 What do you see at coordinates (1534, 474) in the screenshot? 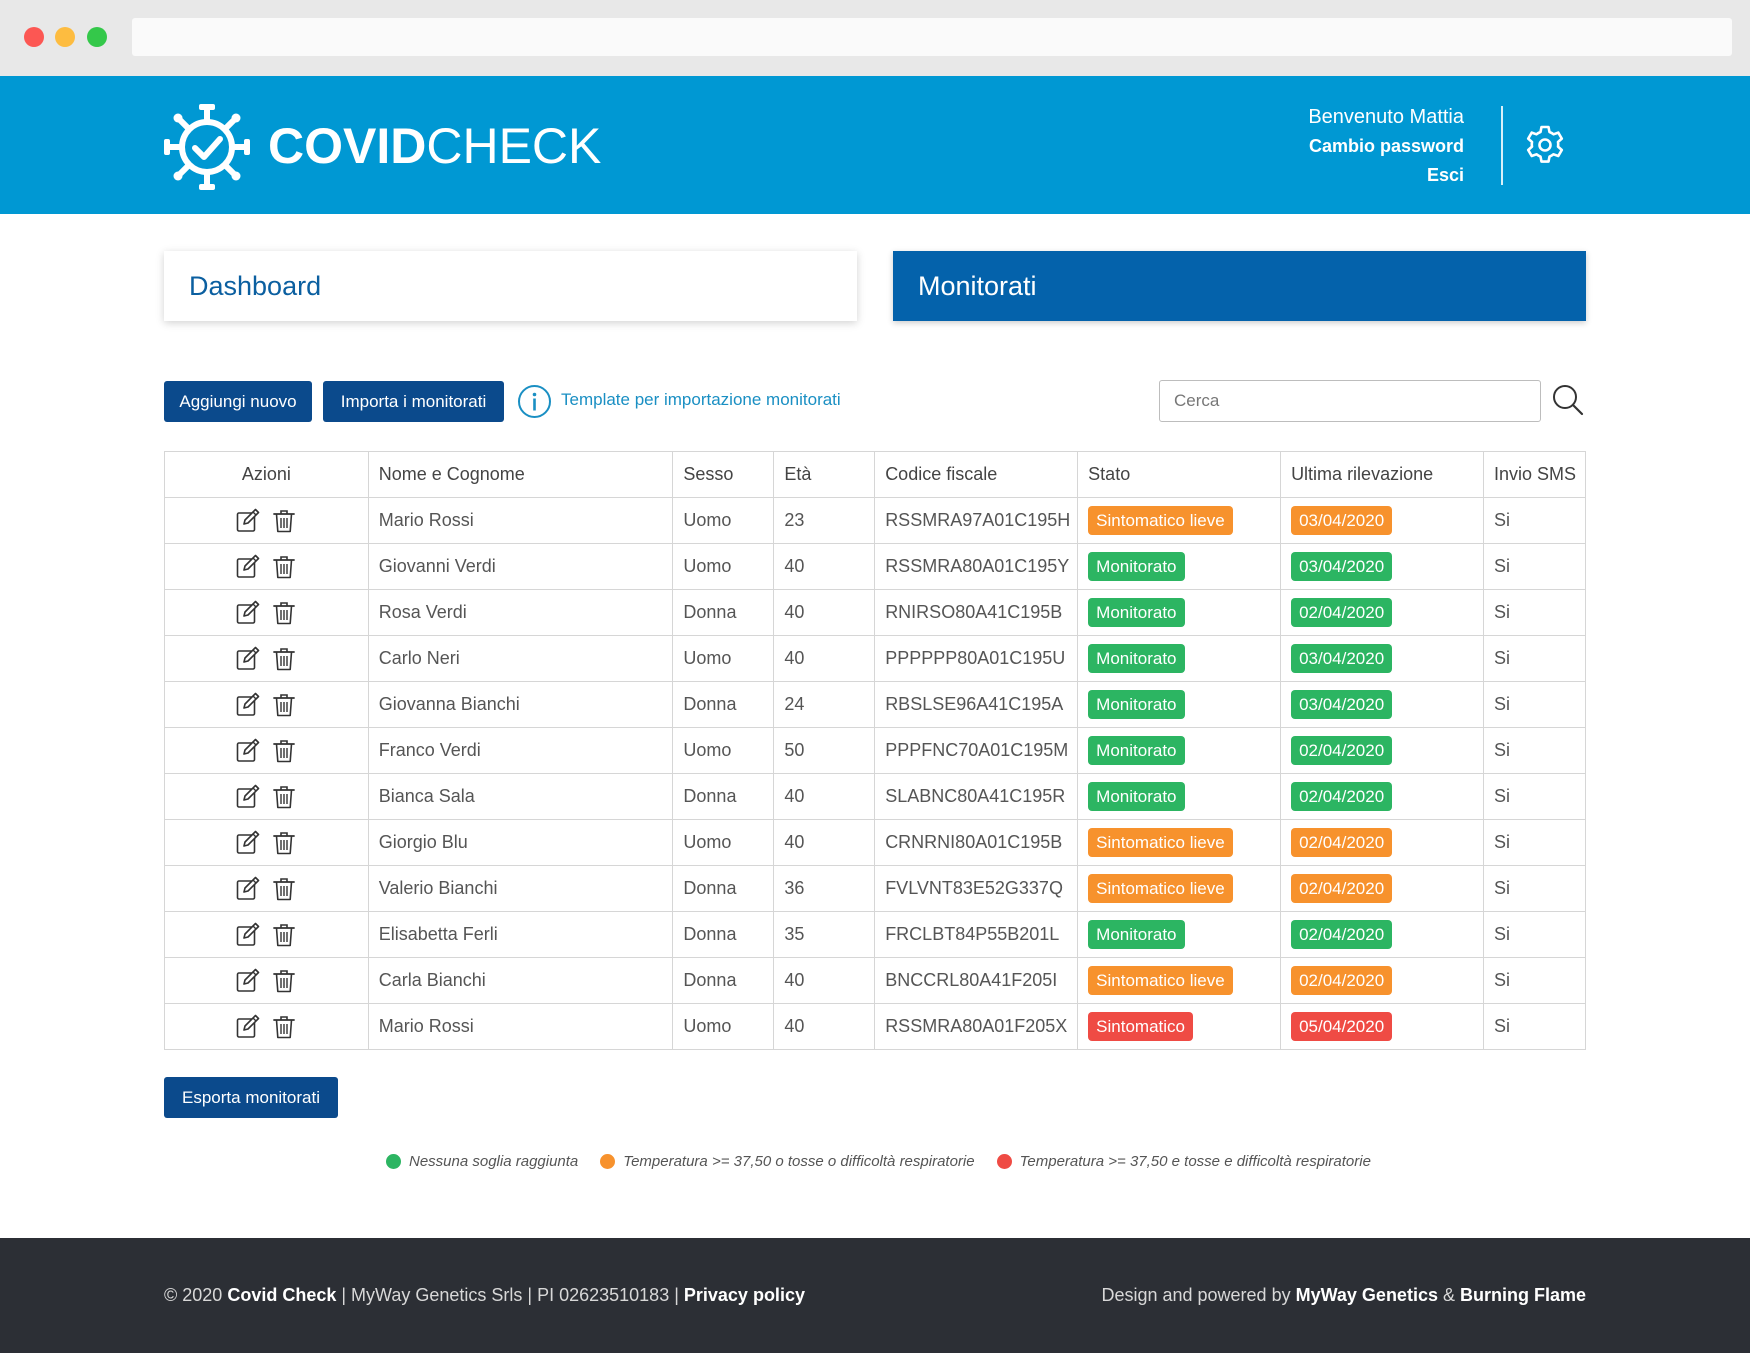
I see `column-header-sms: Invio SMS` at bounding box center [1534, 474].